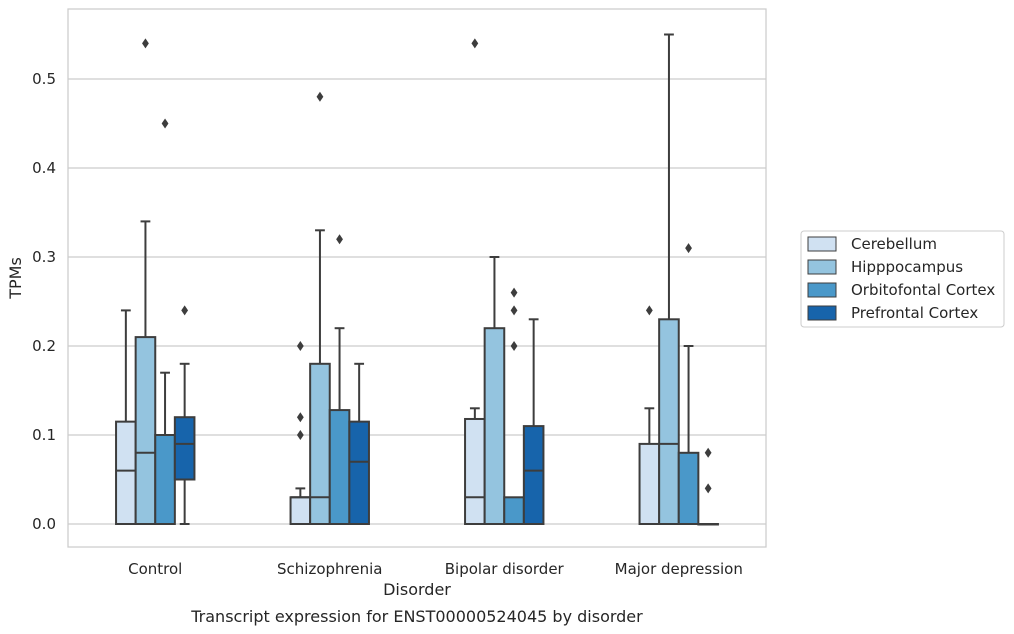  What do you see at coordinates (155, 569) in the screenshot?
I see `x-tick-label: Control` at bounding box center [155, 569].